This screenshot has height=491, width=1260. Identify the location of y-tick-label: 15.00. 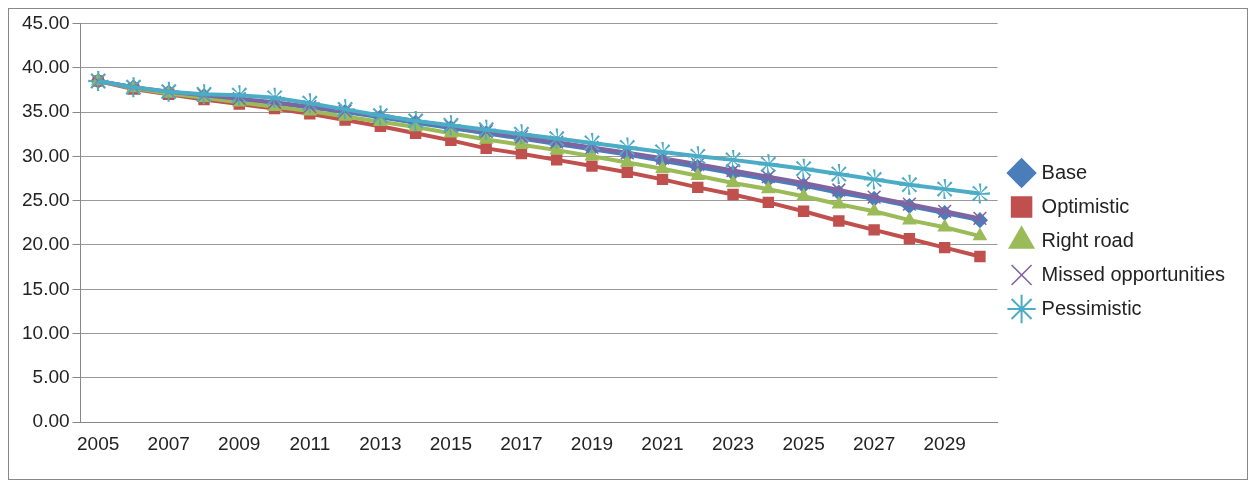
(46, 288).